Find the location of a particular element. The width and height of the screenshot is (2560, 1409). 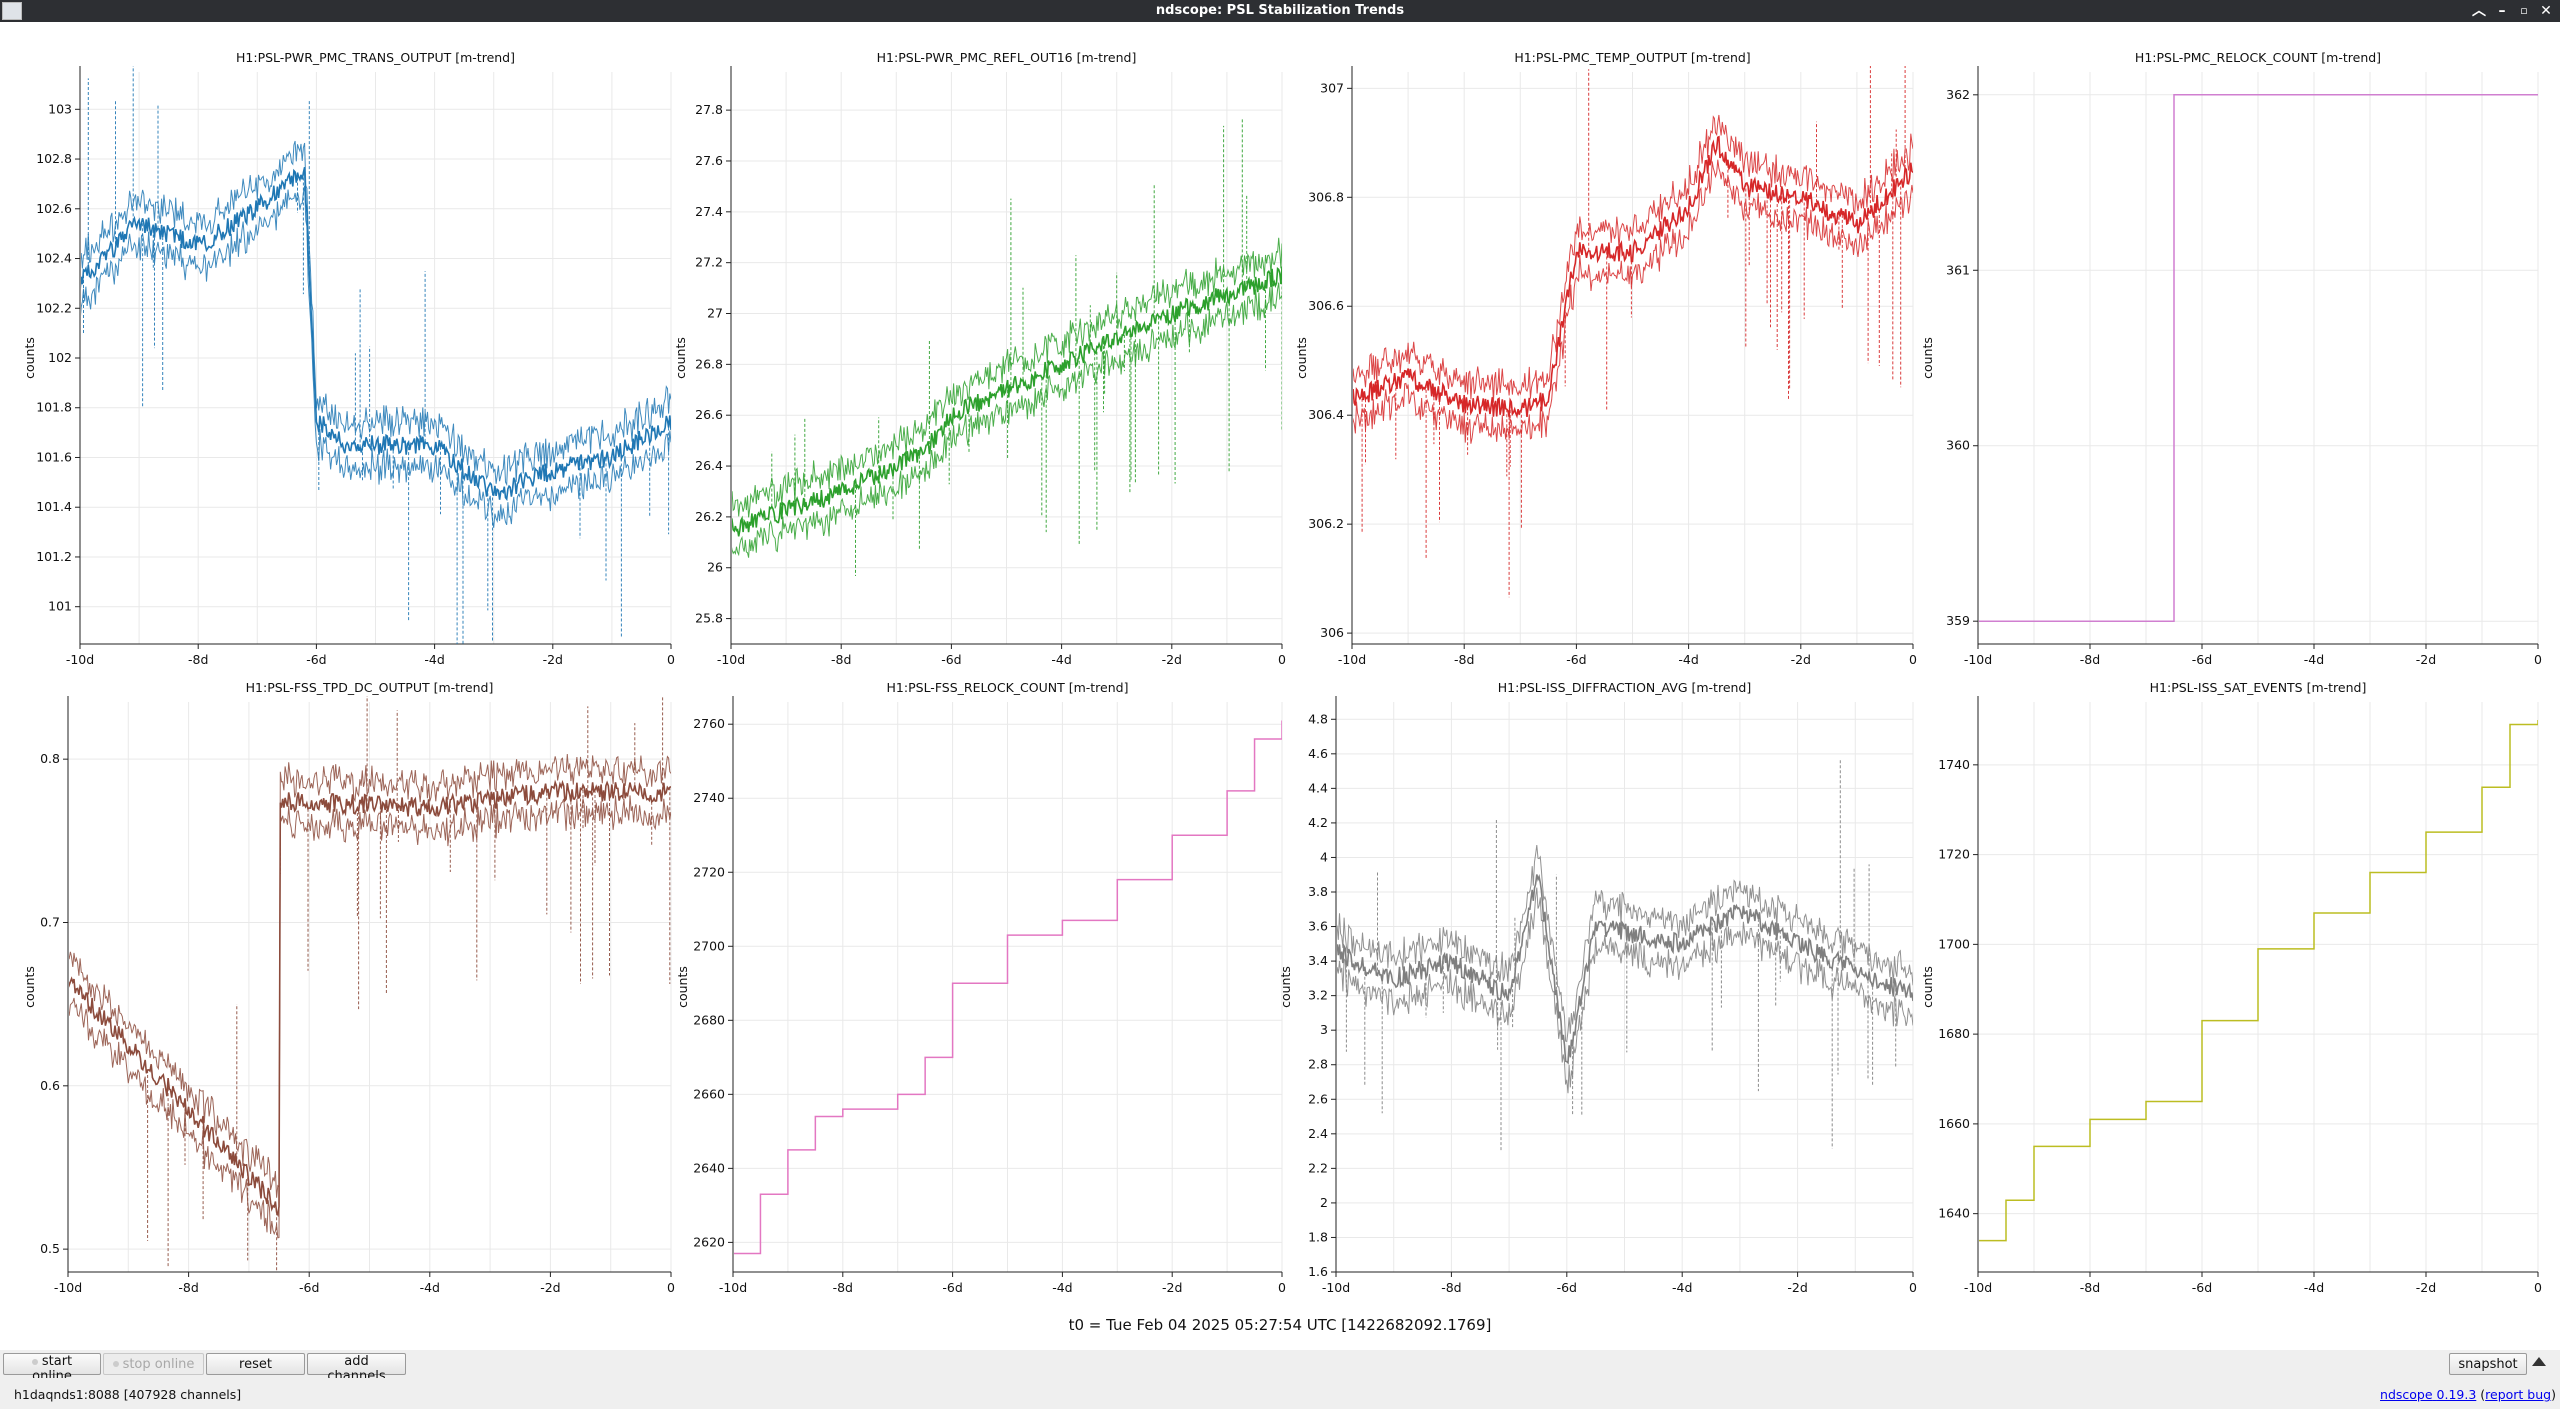

stop-online-button: stop online is located at coordinates (153, 1364).